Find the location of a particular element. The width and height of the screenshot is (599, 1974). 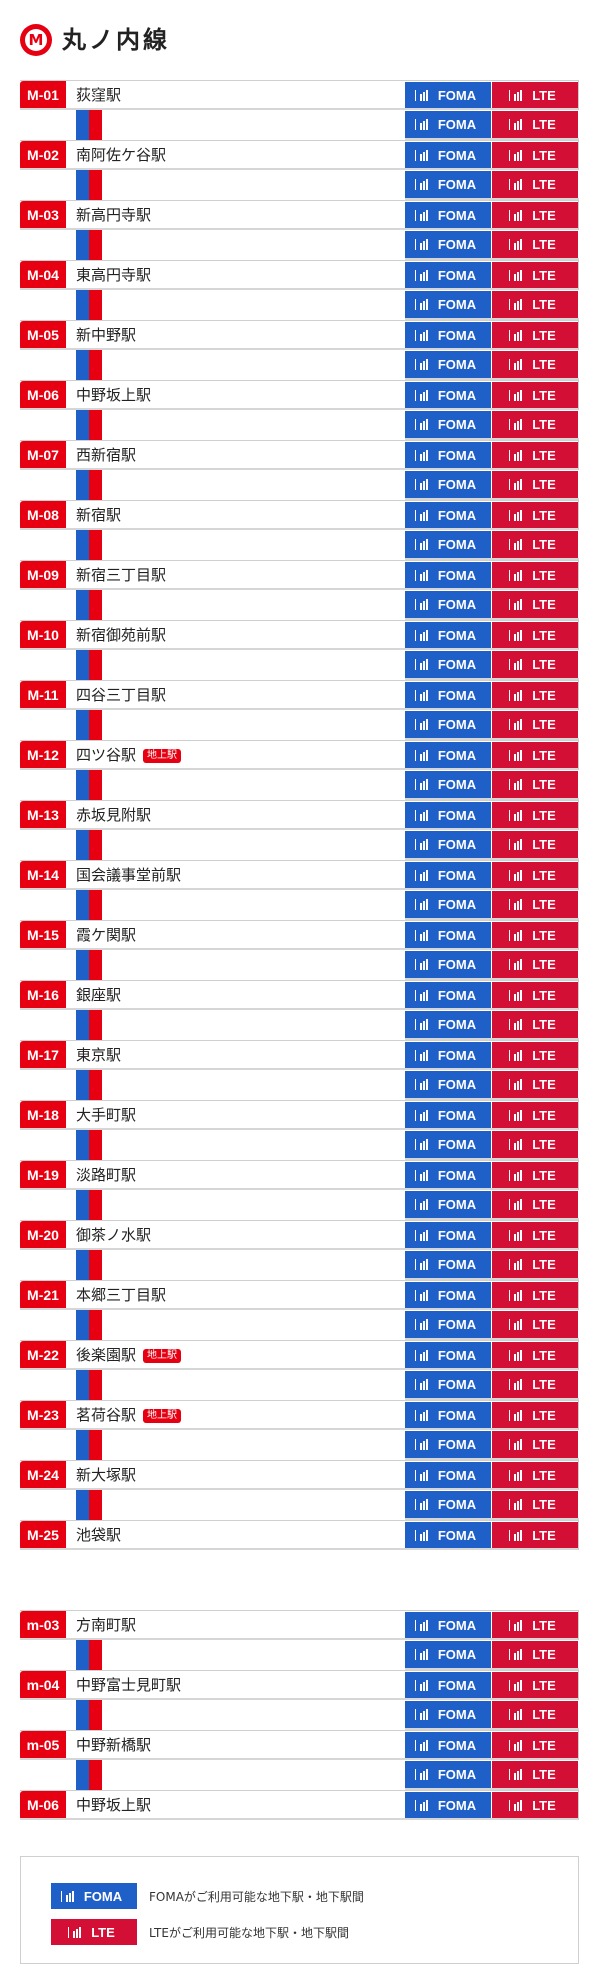

line-header: M 丸ノ内線 is located at coordinates (95, 40).